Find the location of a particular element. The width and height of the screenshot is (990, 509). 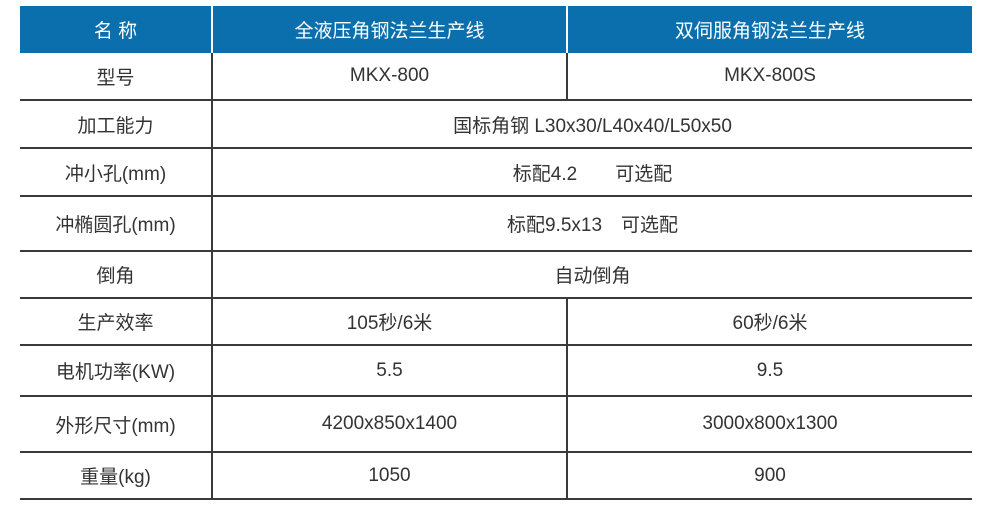

cell: MKX-800S is located at coordinates (769, 77).